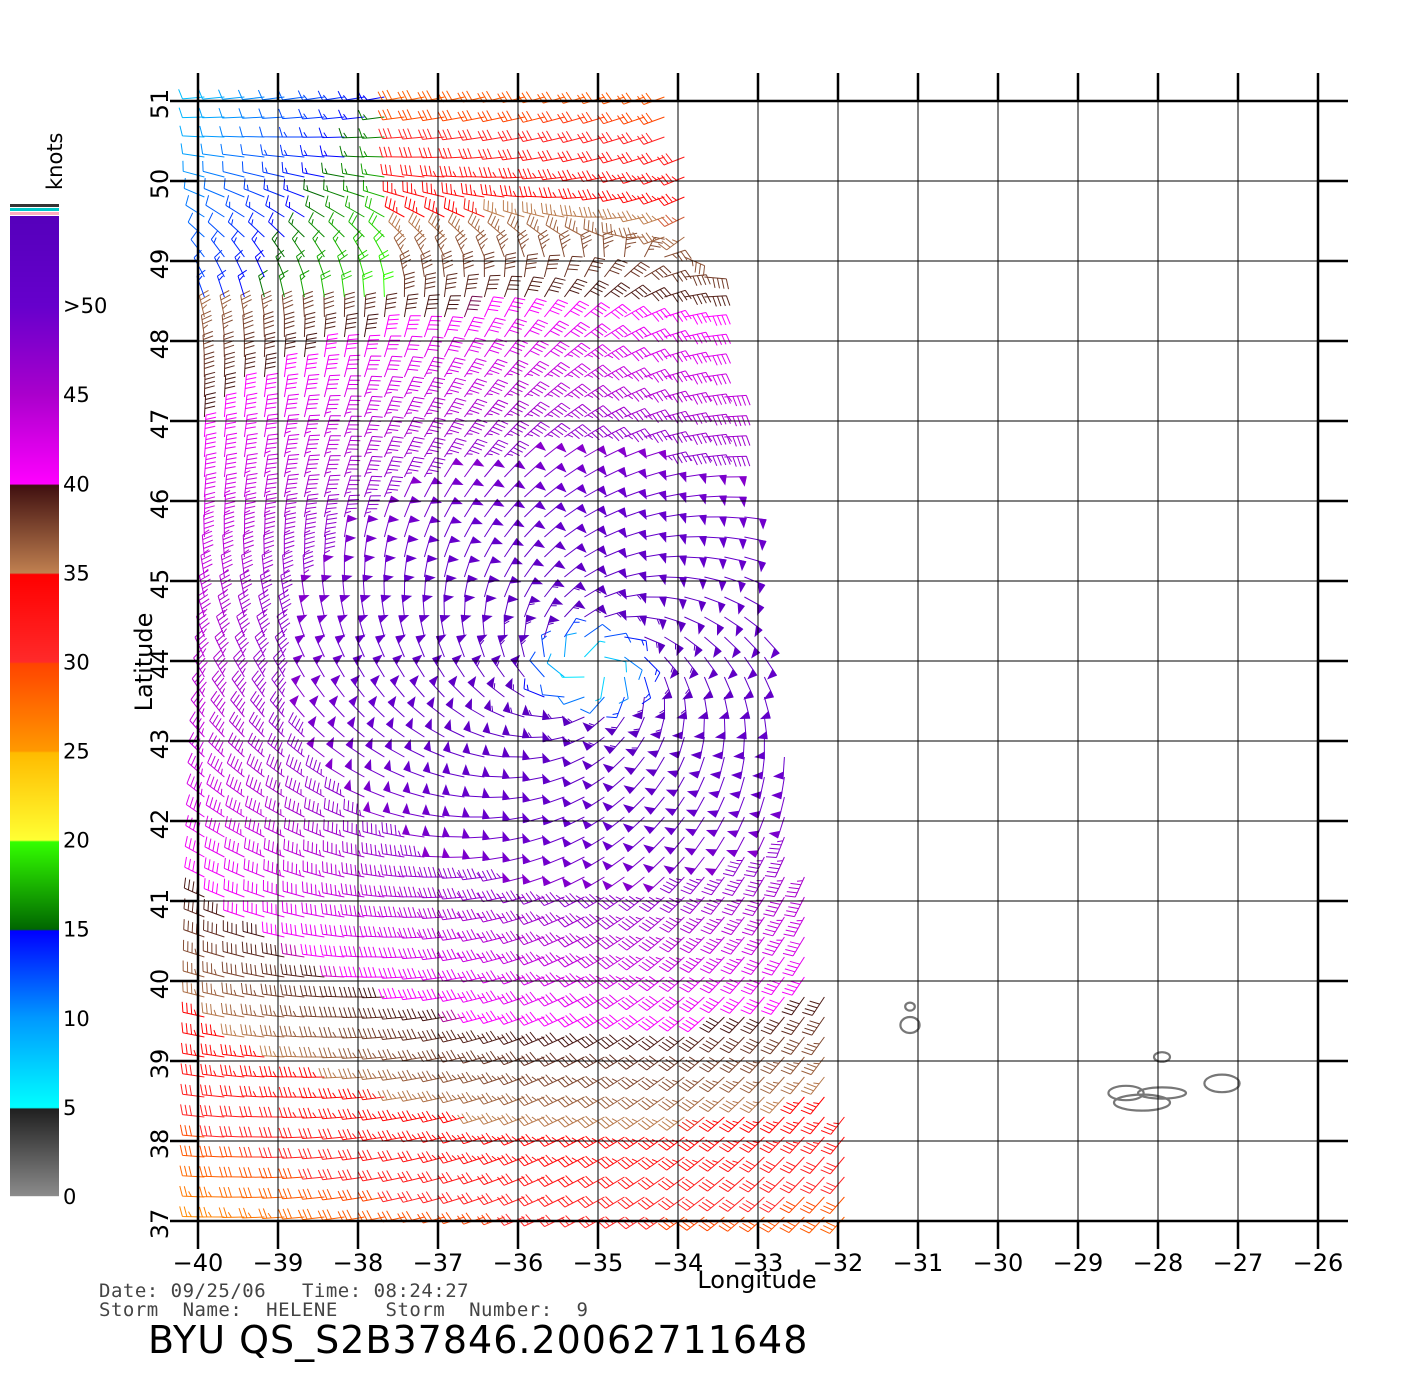 The height and width of the screenshot is (1400, 1420). Describe the element at coordinates (918, 1263) in the screenshot. I see `longitude-tick-label: −31` at that location.